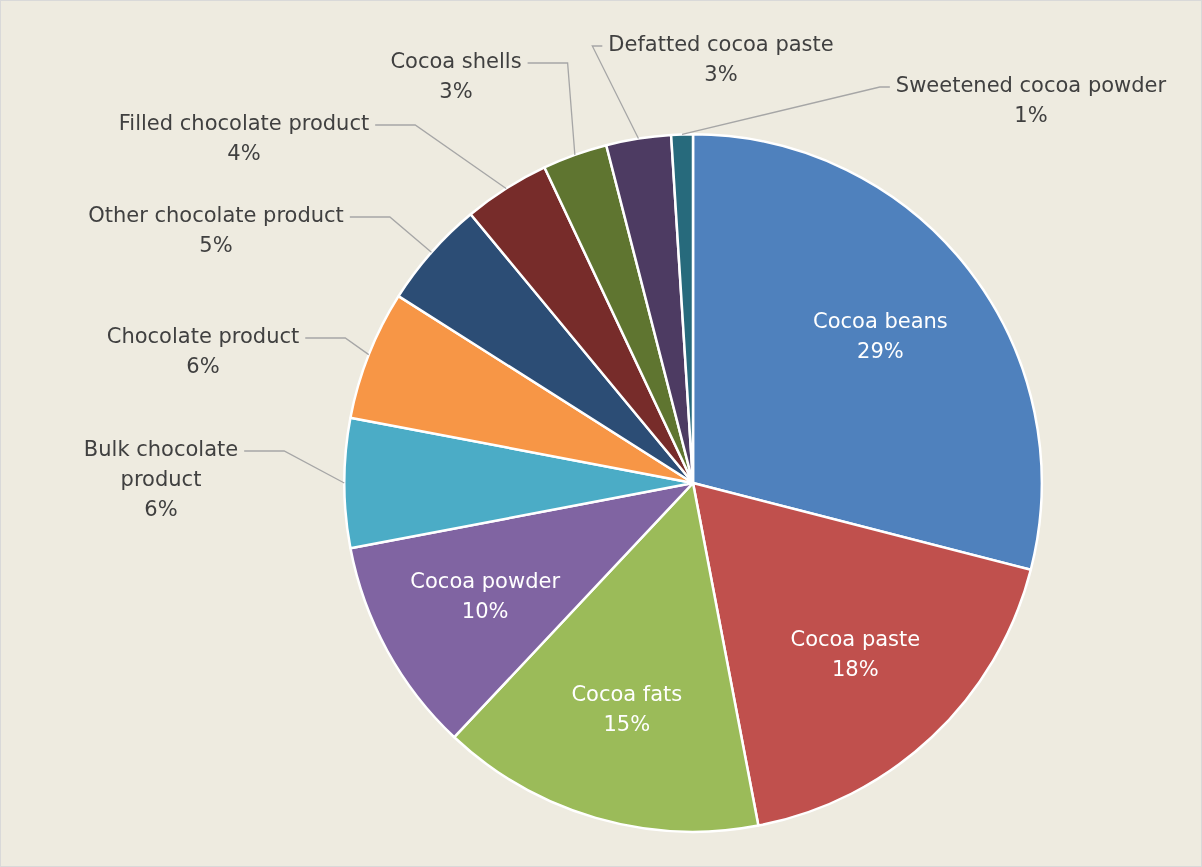 The width and height of the screenshot is (1202, 867). I want to click on slice-label: Chocolate product, so click(203, 336).